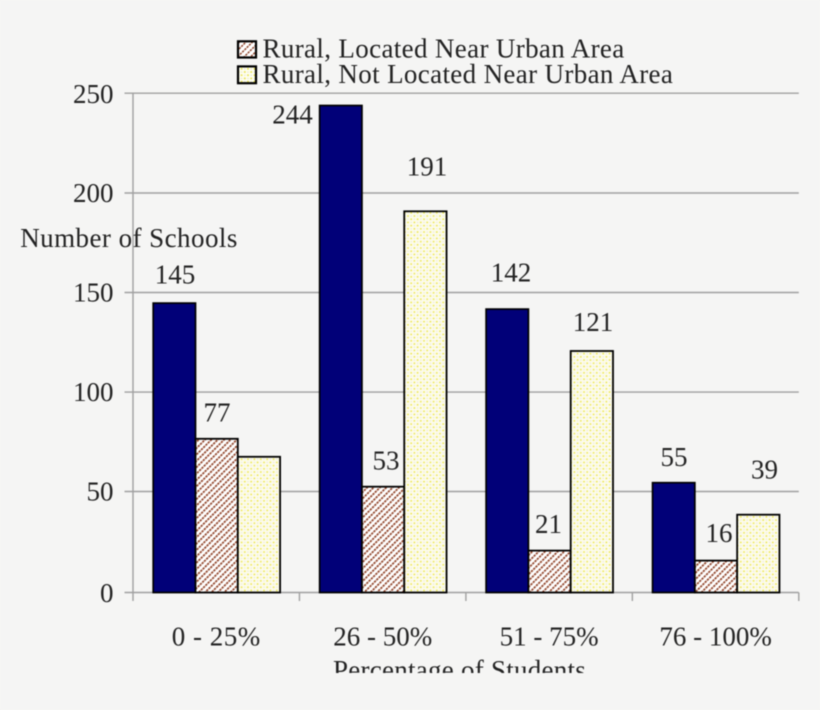  What do you see at coordinates (292, 115) in the screenshot?
I see `svg-text: 244` at bounding box center [292, 115].